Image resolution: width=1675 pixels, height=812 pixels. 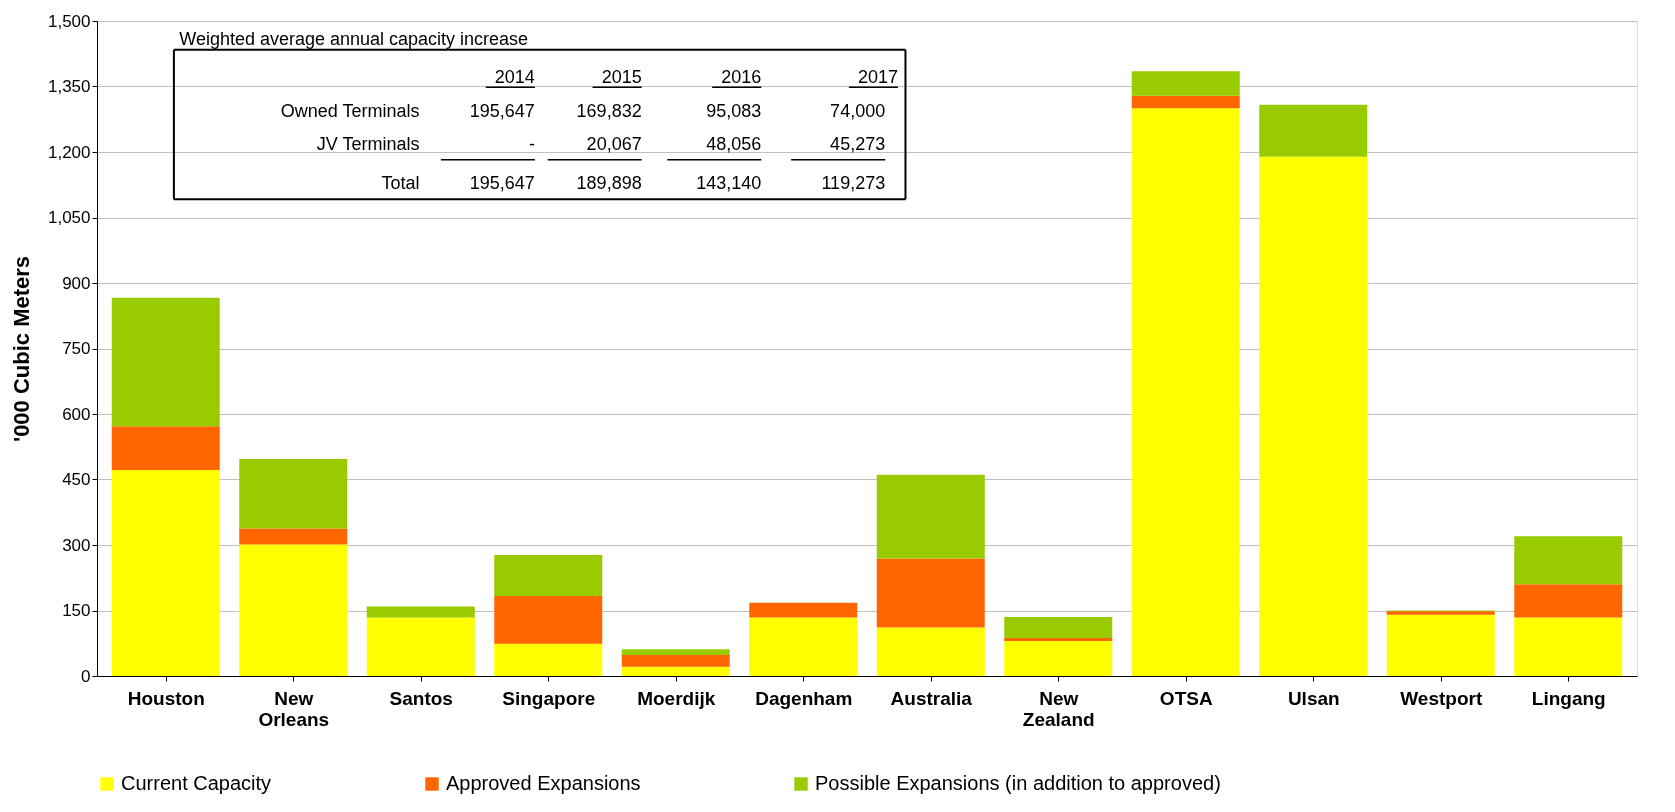 I want to click on x-tick-label: Moerdijk, so click(x=676, y=698).